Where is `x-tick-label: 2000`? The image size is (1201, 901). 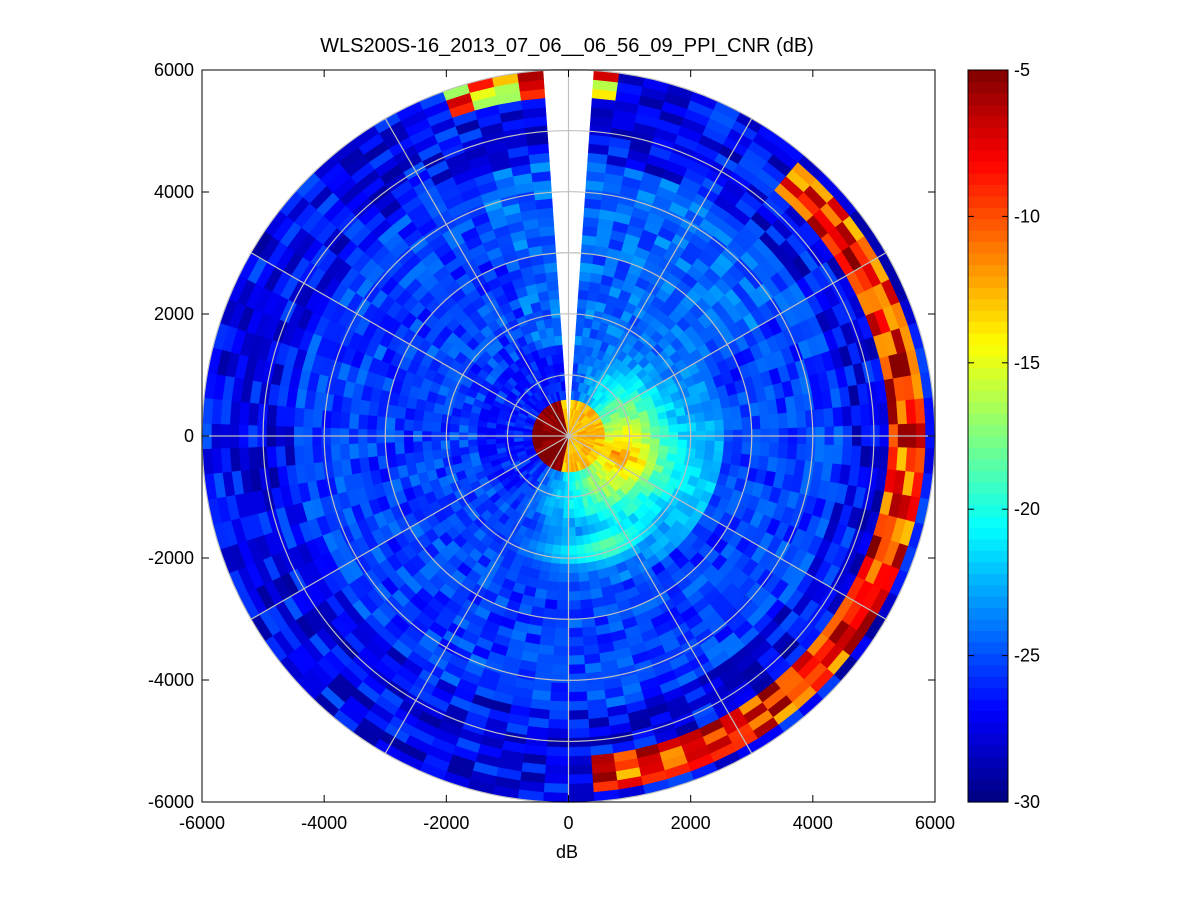 x-tick-label: 2000 is located at coordinates (691, 823).